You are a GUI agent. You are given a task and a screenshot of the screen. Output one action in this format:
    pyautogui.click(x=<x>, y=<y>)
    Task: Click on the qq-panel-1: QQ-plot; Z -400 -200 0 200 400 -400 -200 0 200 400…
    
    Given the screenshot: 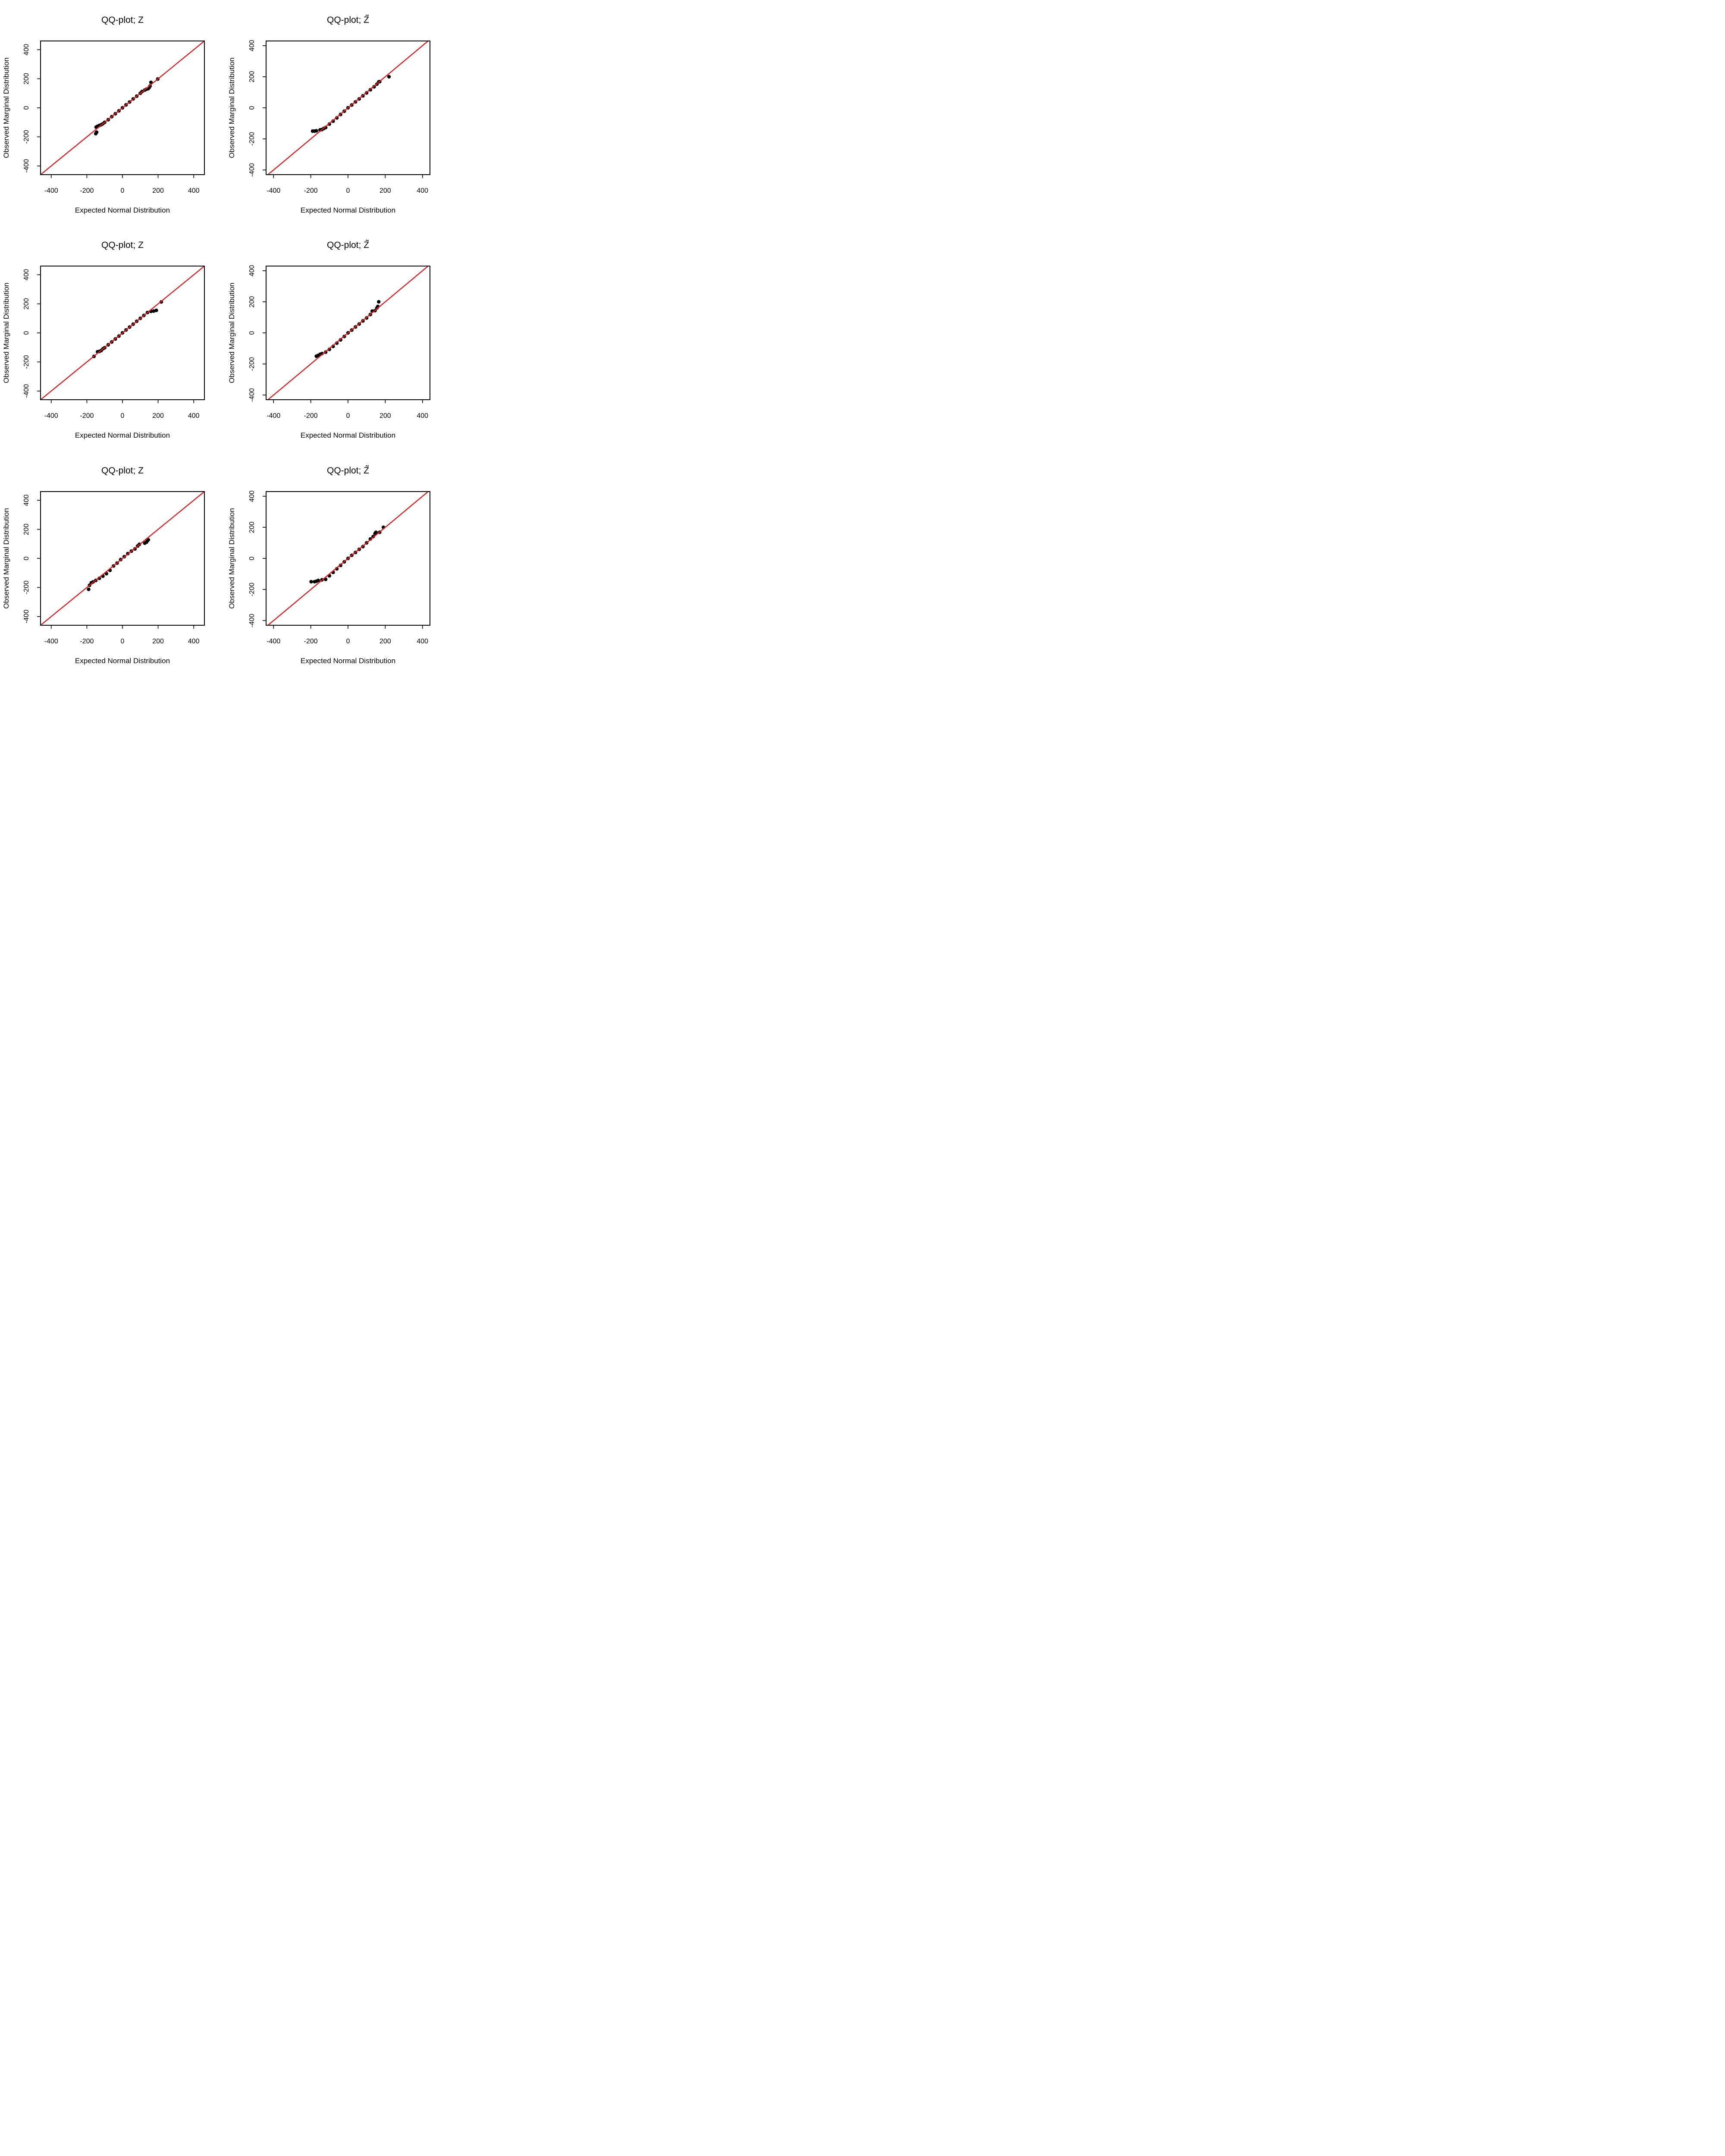 What is the action you would take?
    pyautogui.click(x=103, y=114)
    